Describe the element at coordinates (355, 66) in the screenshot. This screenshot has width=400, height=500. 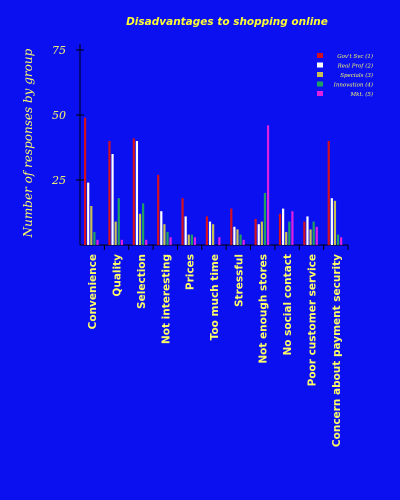
I see `legend-label: Real Prof (2)` at that location.